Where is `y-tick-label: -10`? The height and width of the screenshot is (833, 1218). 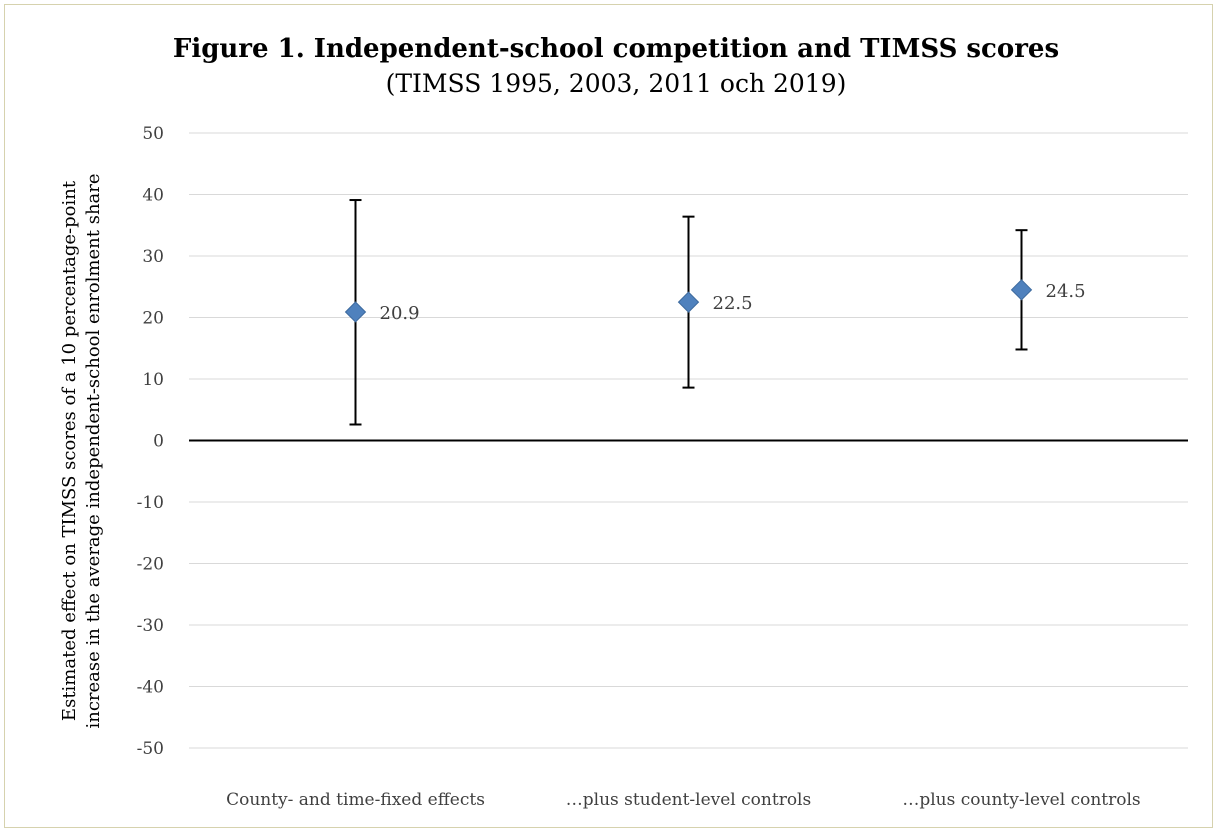 y-tick-label: -10 is located at coordinates (150, 503).